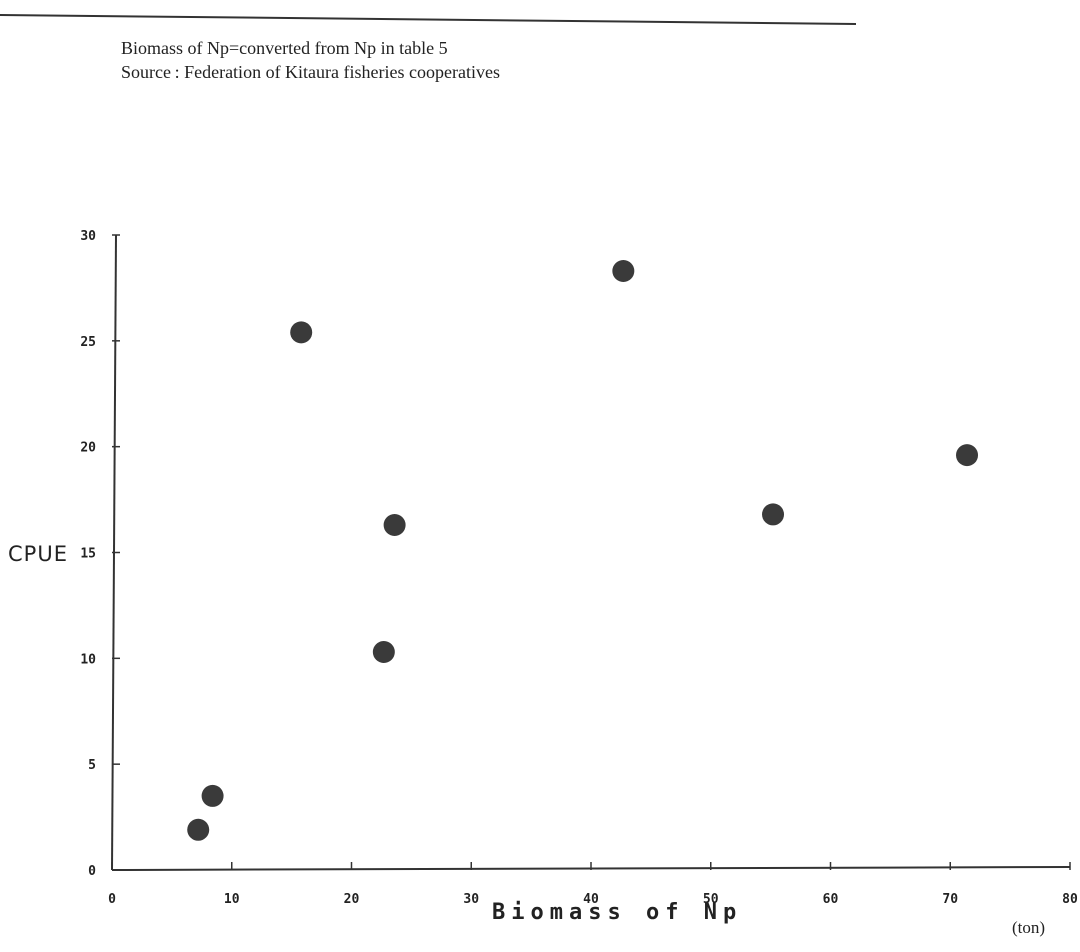 The height and width of the screenshot is (952, 1080). Describe the element at coordinates (88, 448) in the screenshot. I see `y-tick-label: 20` at that location.